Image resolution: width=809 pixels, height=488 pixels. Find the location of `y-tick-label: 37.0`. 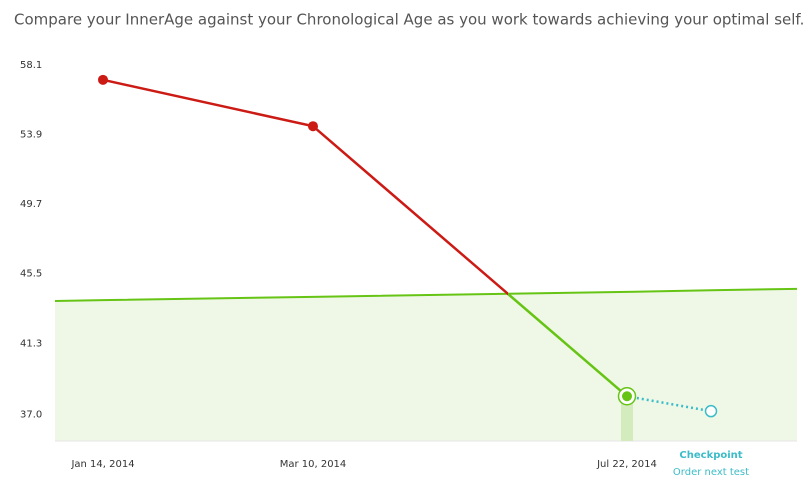

y-tick-label: 37.0 is located at coordinates (31, 414).